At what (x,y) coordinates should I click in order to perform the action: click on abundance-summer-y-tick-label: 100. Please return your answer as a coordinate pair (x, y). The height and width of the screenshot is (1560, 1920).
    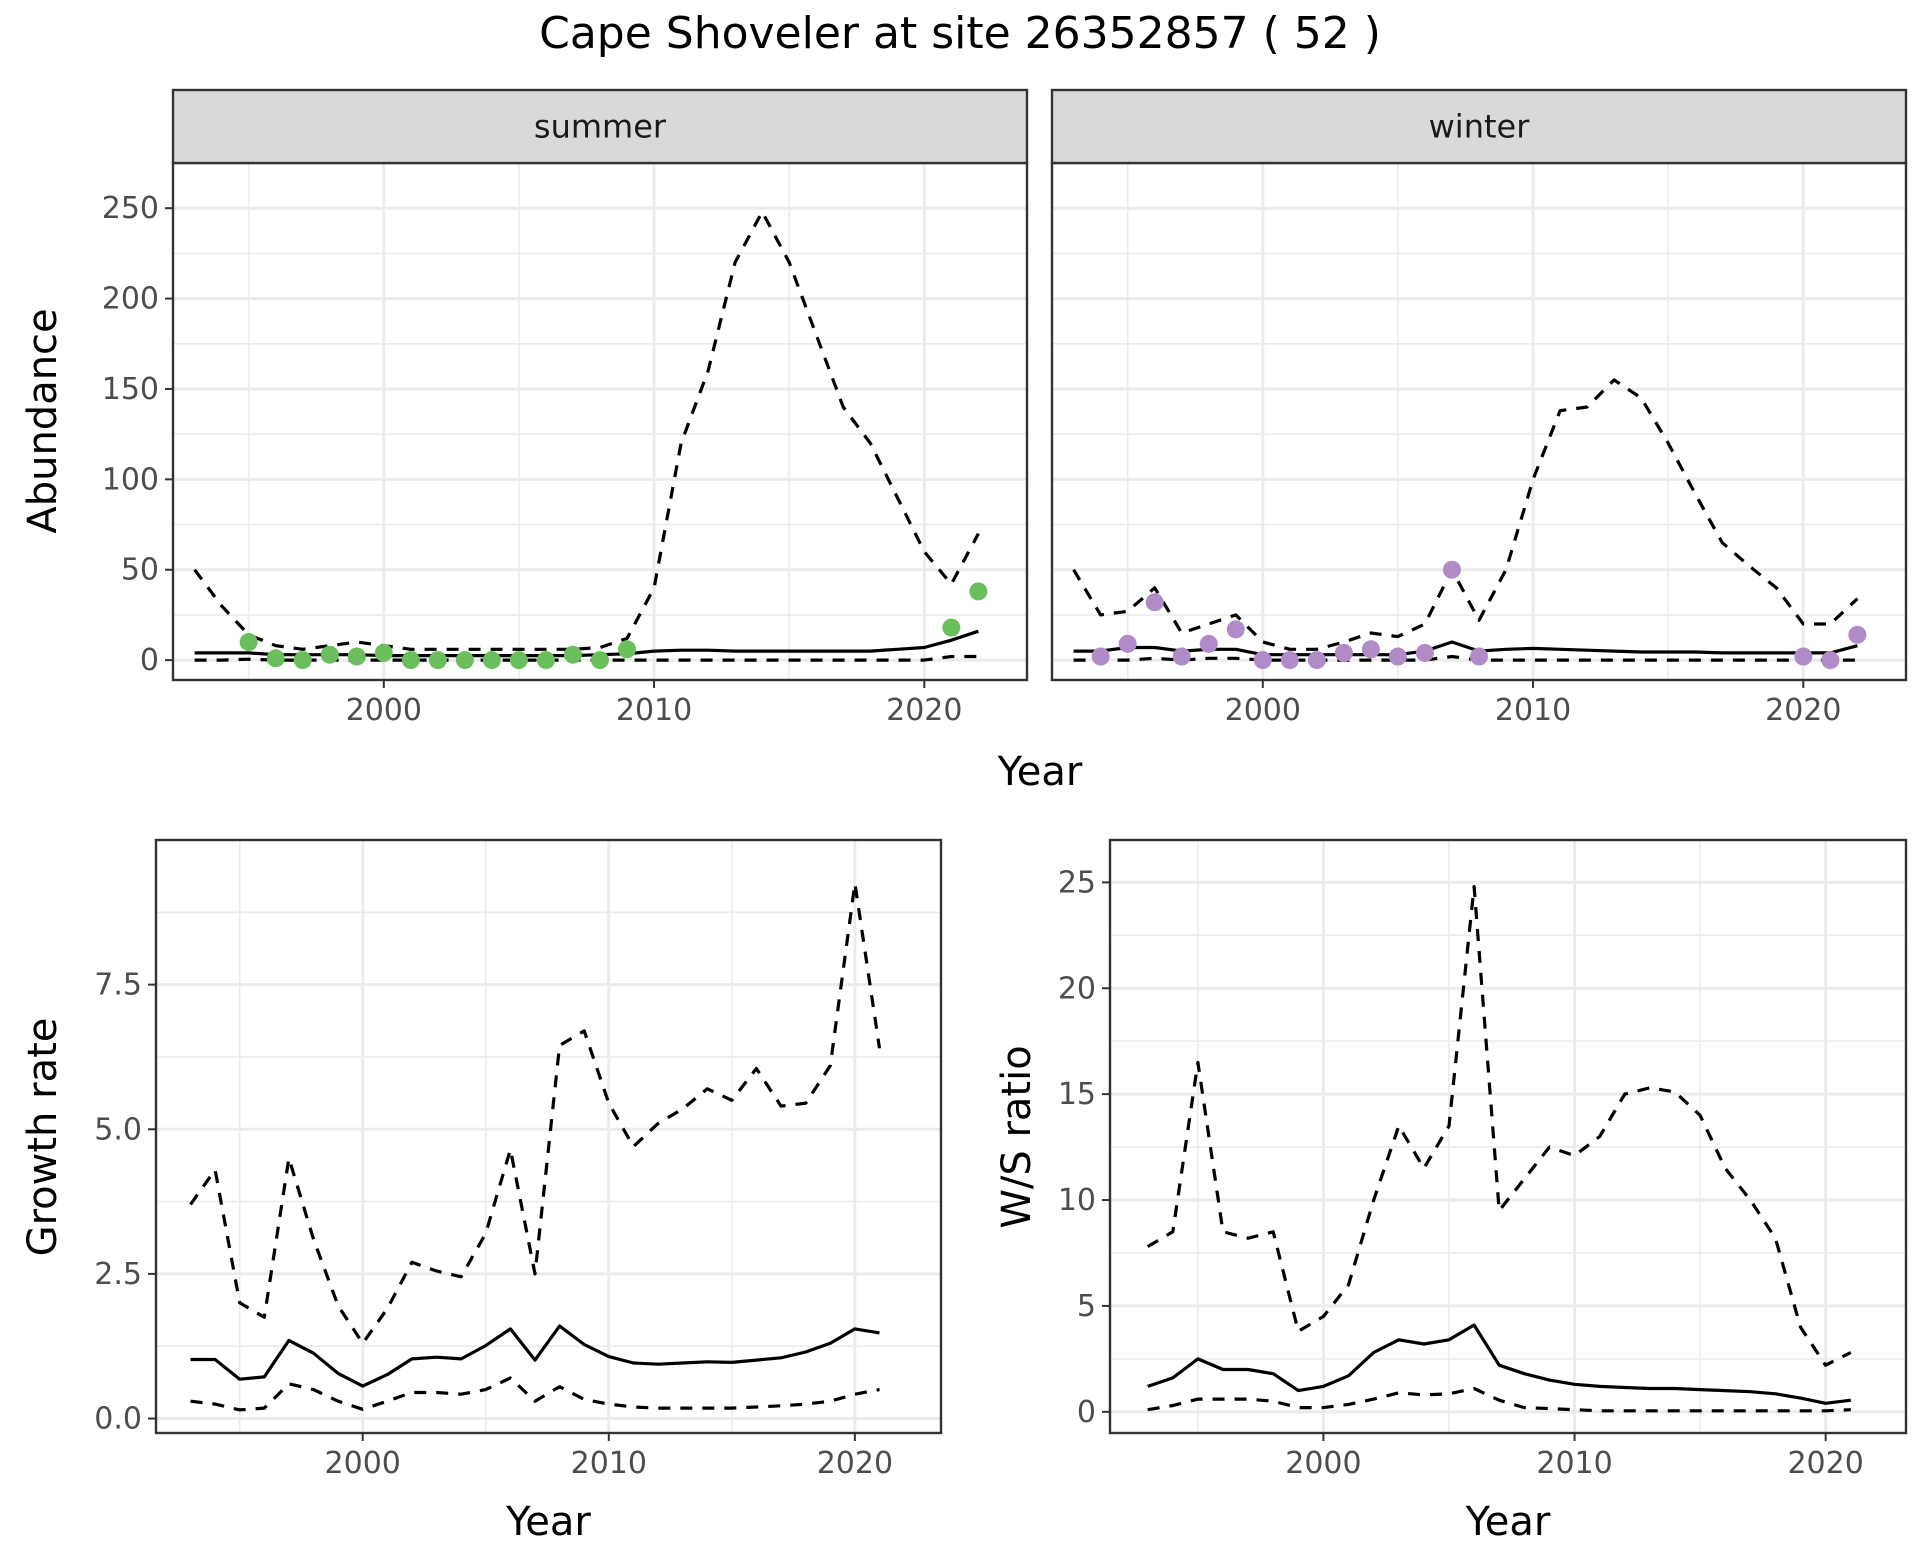
    Looking at the image, I should click on (130, 479).